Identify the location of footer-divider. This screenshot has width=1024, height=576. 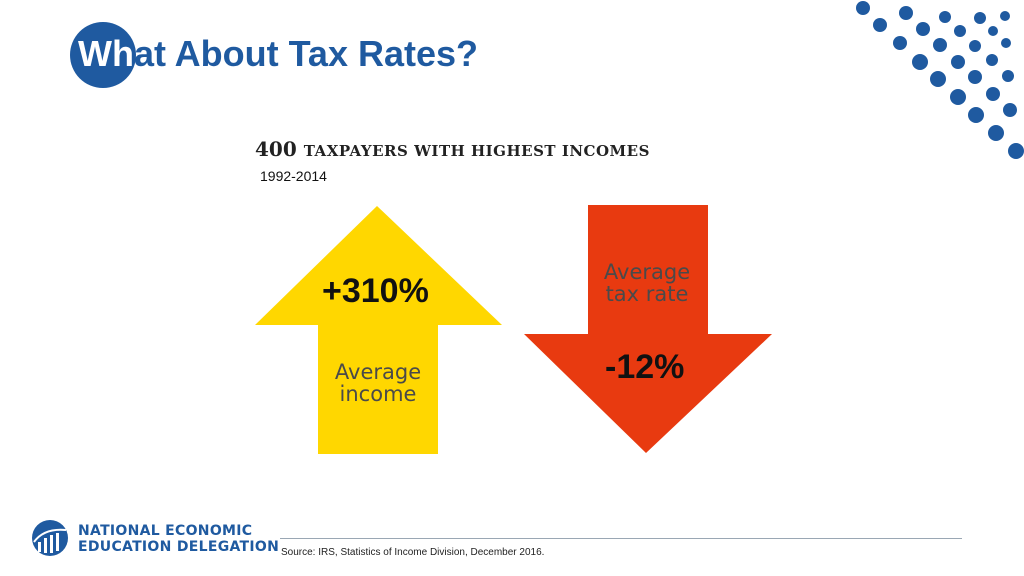
(621, 538).